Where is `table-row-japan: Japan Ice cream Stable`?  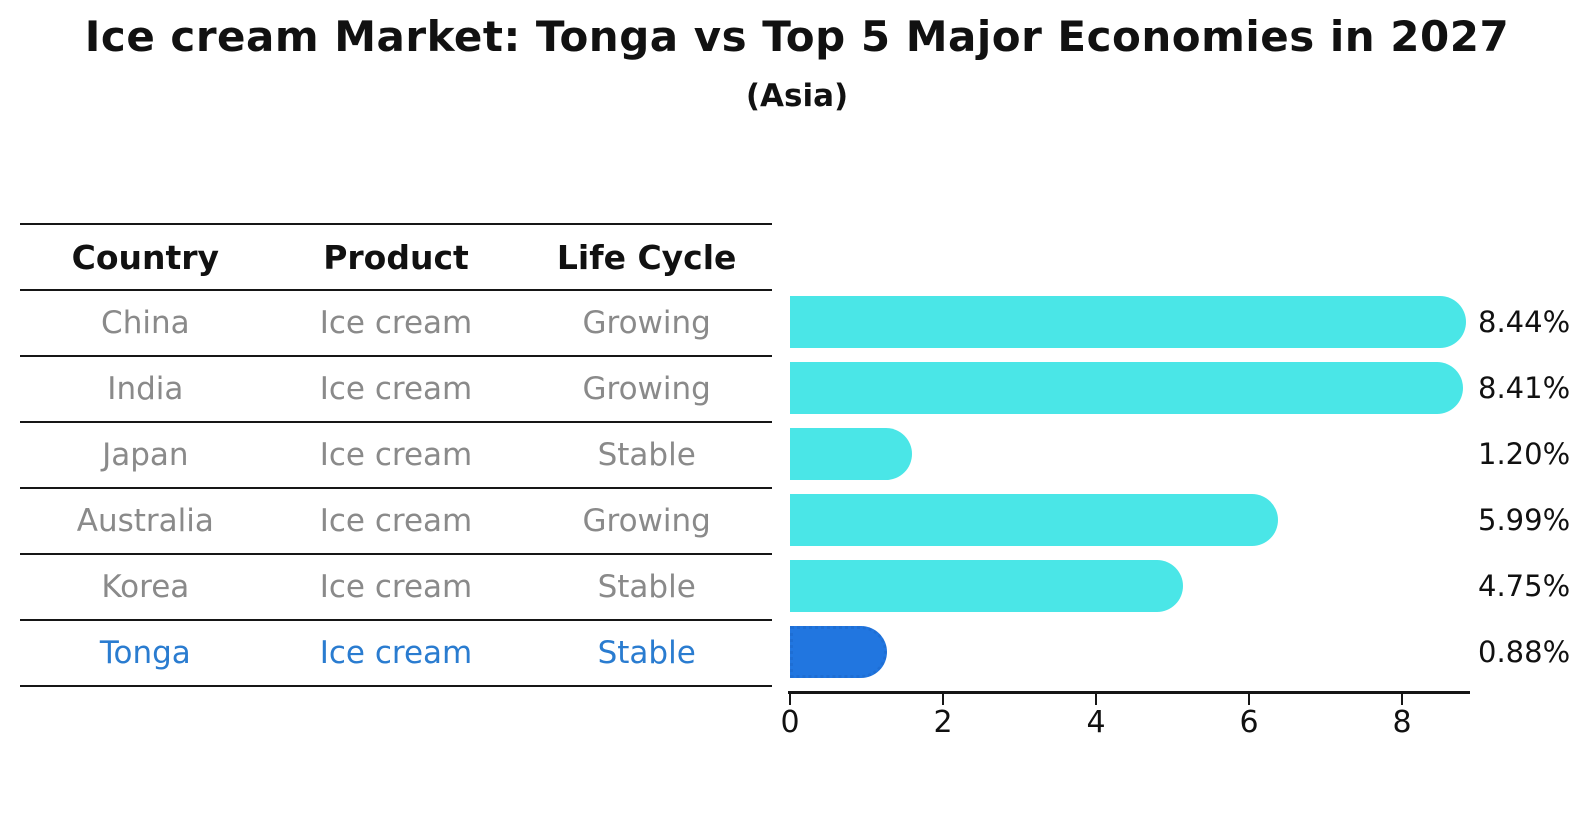
table-row-japan: Japan Ice cream Stable is located at coordinates (396, 456).